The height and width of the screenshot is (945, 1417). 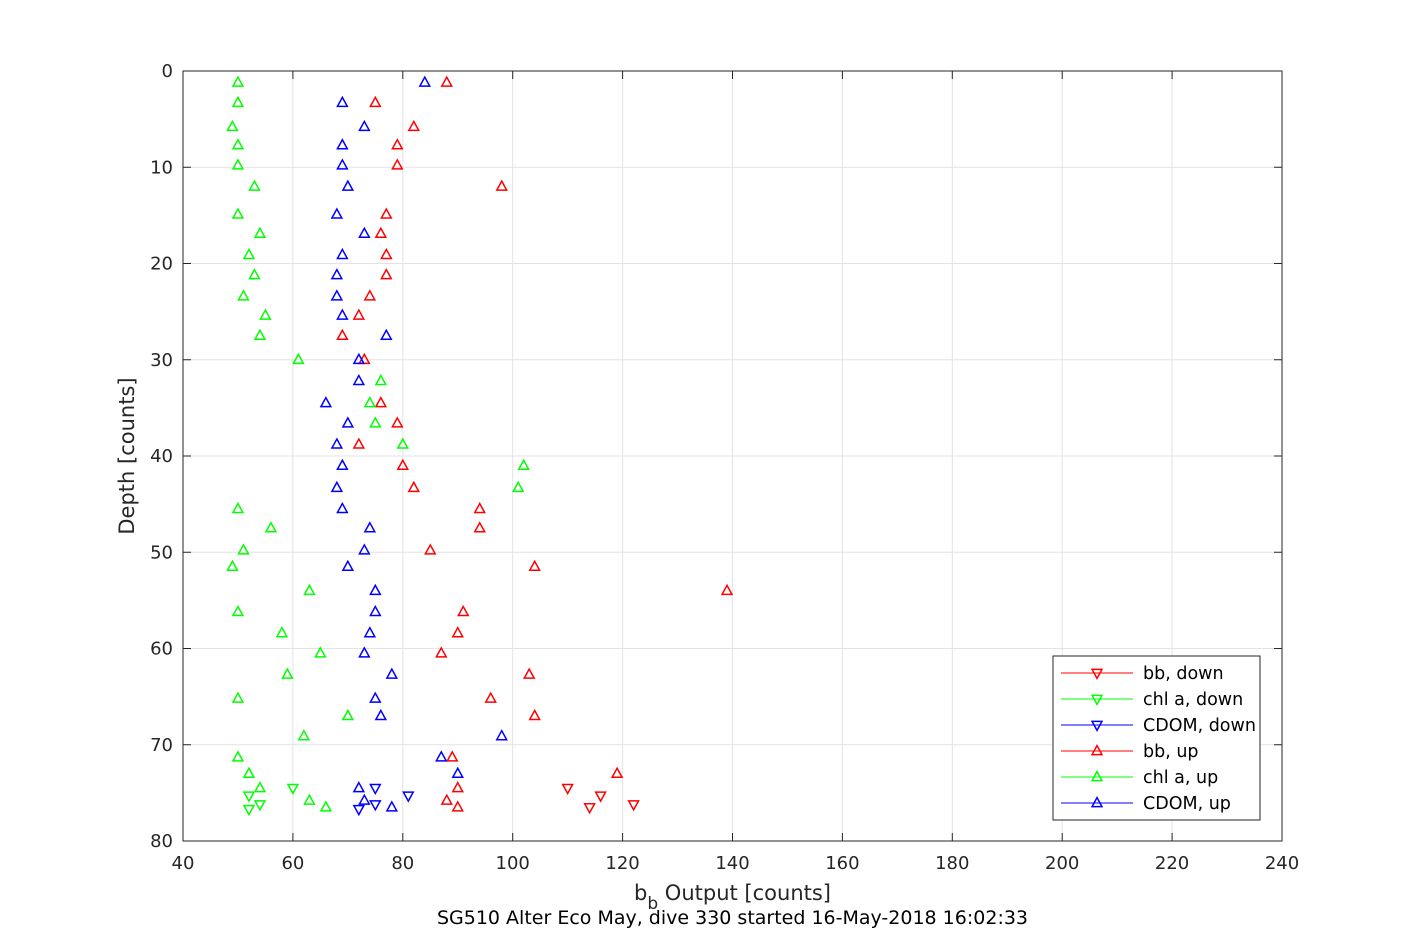 I want to click on legend-label: bb, up, so click(x=1171, y=752).